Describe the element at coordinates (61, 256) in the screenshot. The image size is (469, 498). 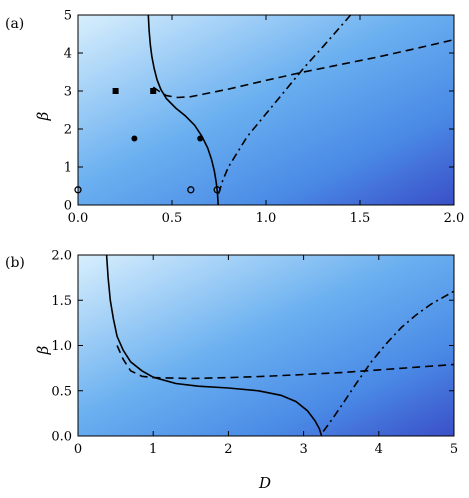
I see `y-tick-label: 2.0` at that location.